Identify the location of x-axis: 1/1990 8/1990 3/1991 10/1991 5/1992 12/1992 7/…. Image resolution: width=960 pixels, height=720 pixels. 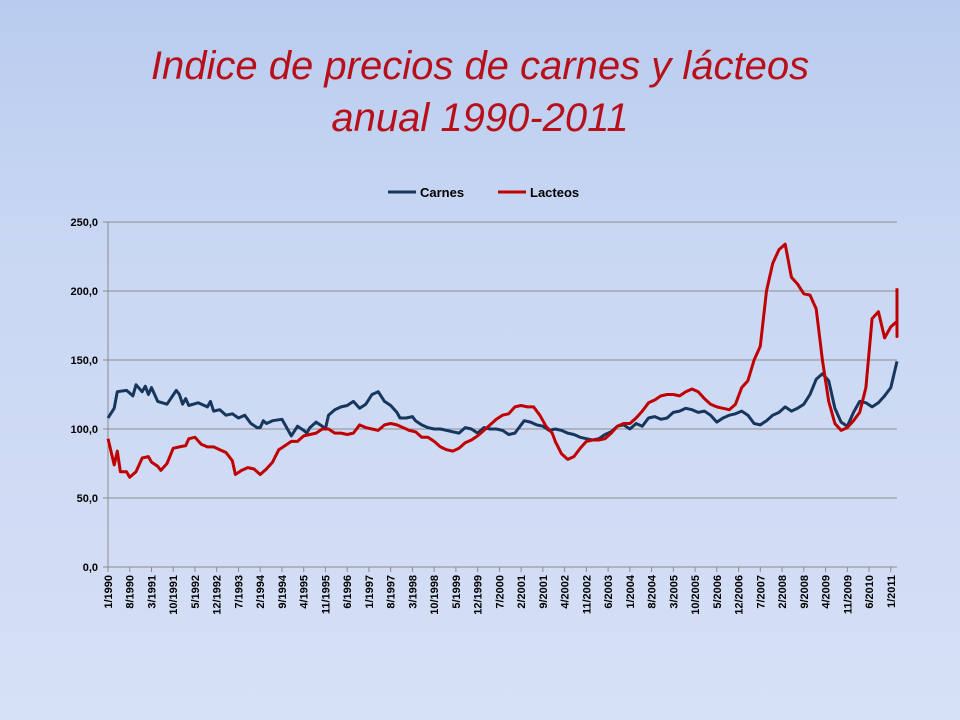
(500, 591).